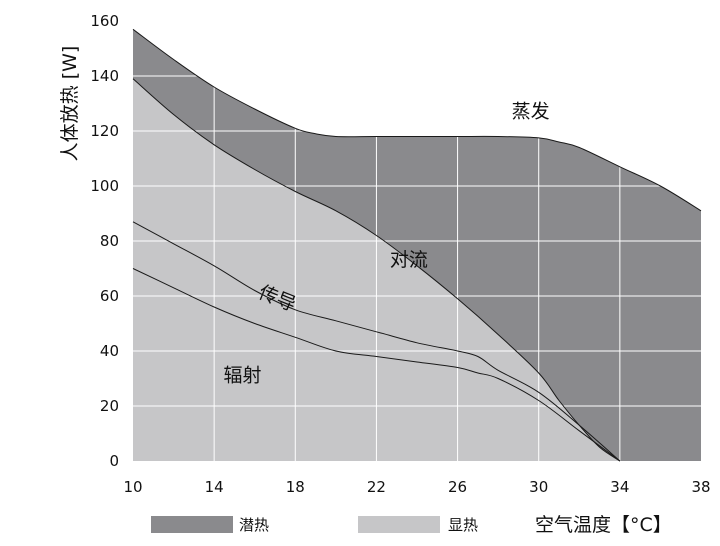 This screenshot has width=720, height=546. Describe the element at coordinates (457, 487) in the screenshot. I see `x-tick-label: 26` at that location.